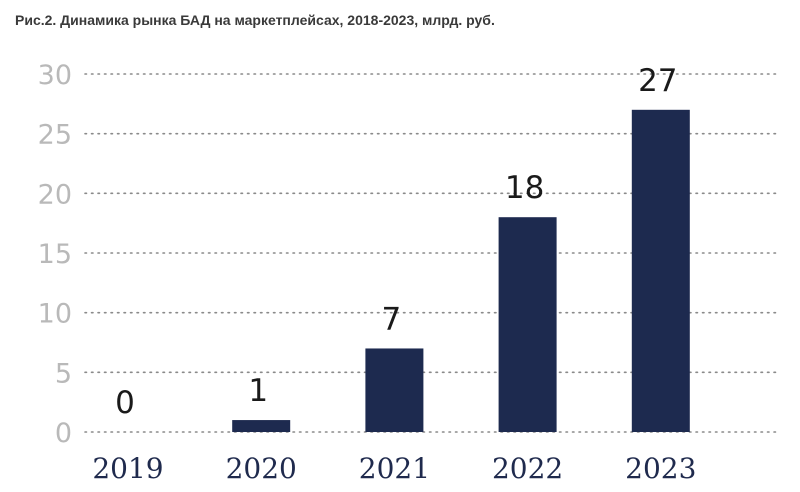  I want to click on x-axis-ticks: 2019 2020 2021 2022 2023, so click(394, 468).